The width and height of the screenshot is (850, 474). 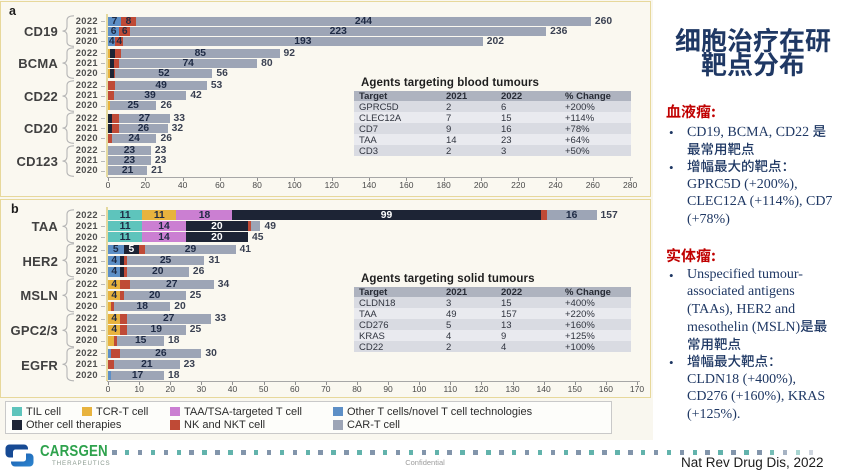 What do you see at coordinates (371, 347) in the screenshot?
I see `table-cell: CD22` at bounding box center [371, 347].